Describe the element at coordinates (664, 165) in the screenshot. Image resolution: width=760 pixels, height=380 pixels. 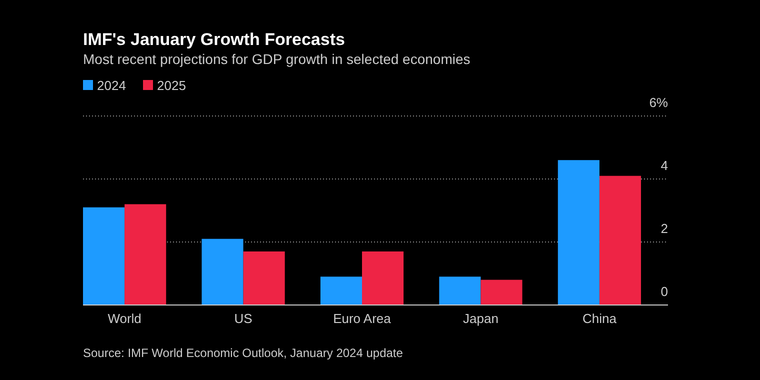
I see `y-tick-label: 4` at that location.